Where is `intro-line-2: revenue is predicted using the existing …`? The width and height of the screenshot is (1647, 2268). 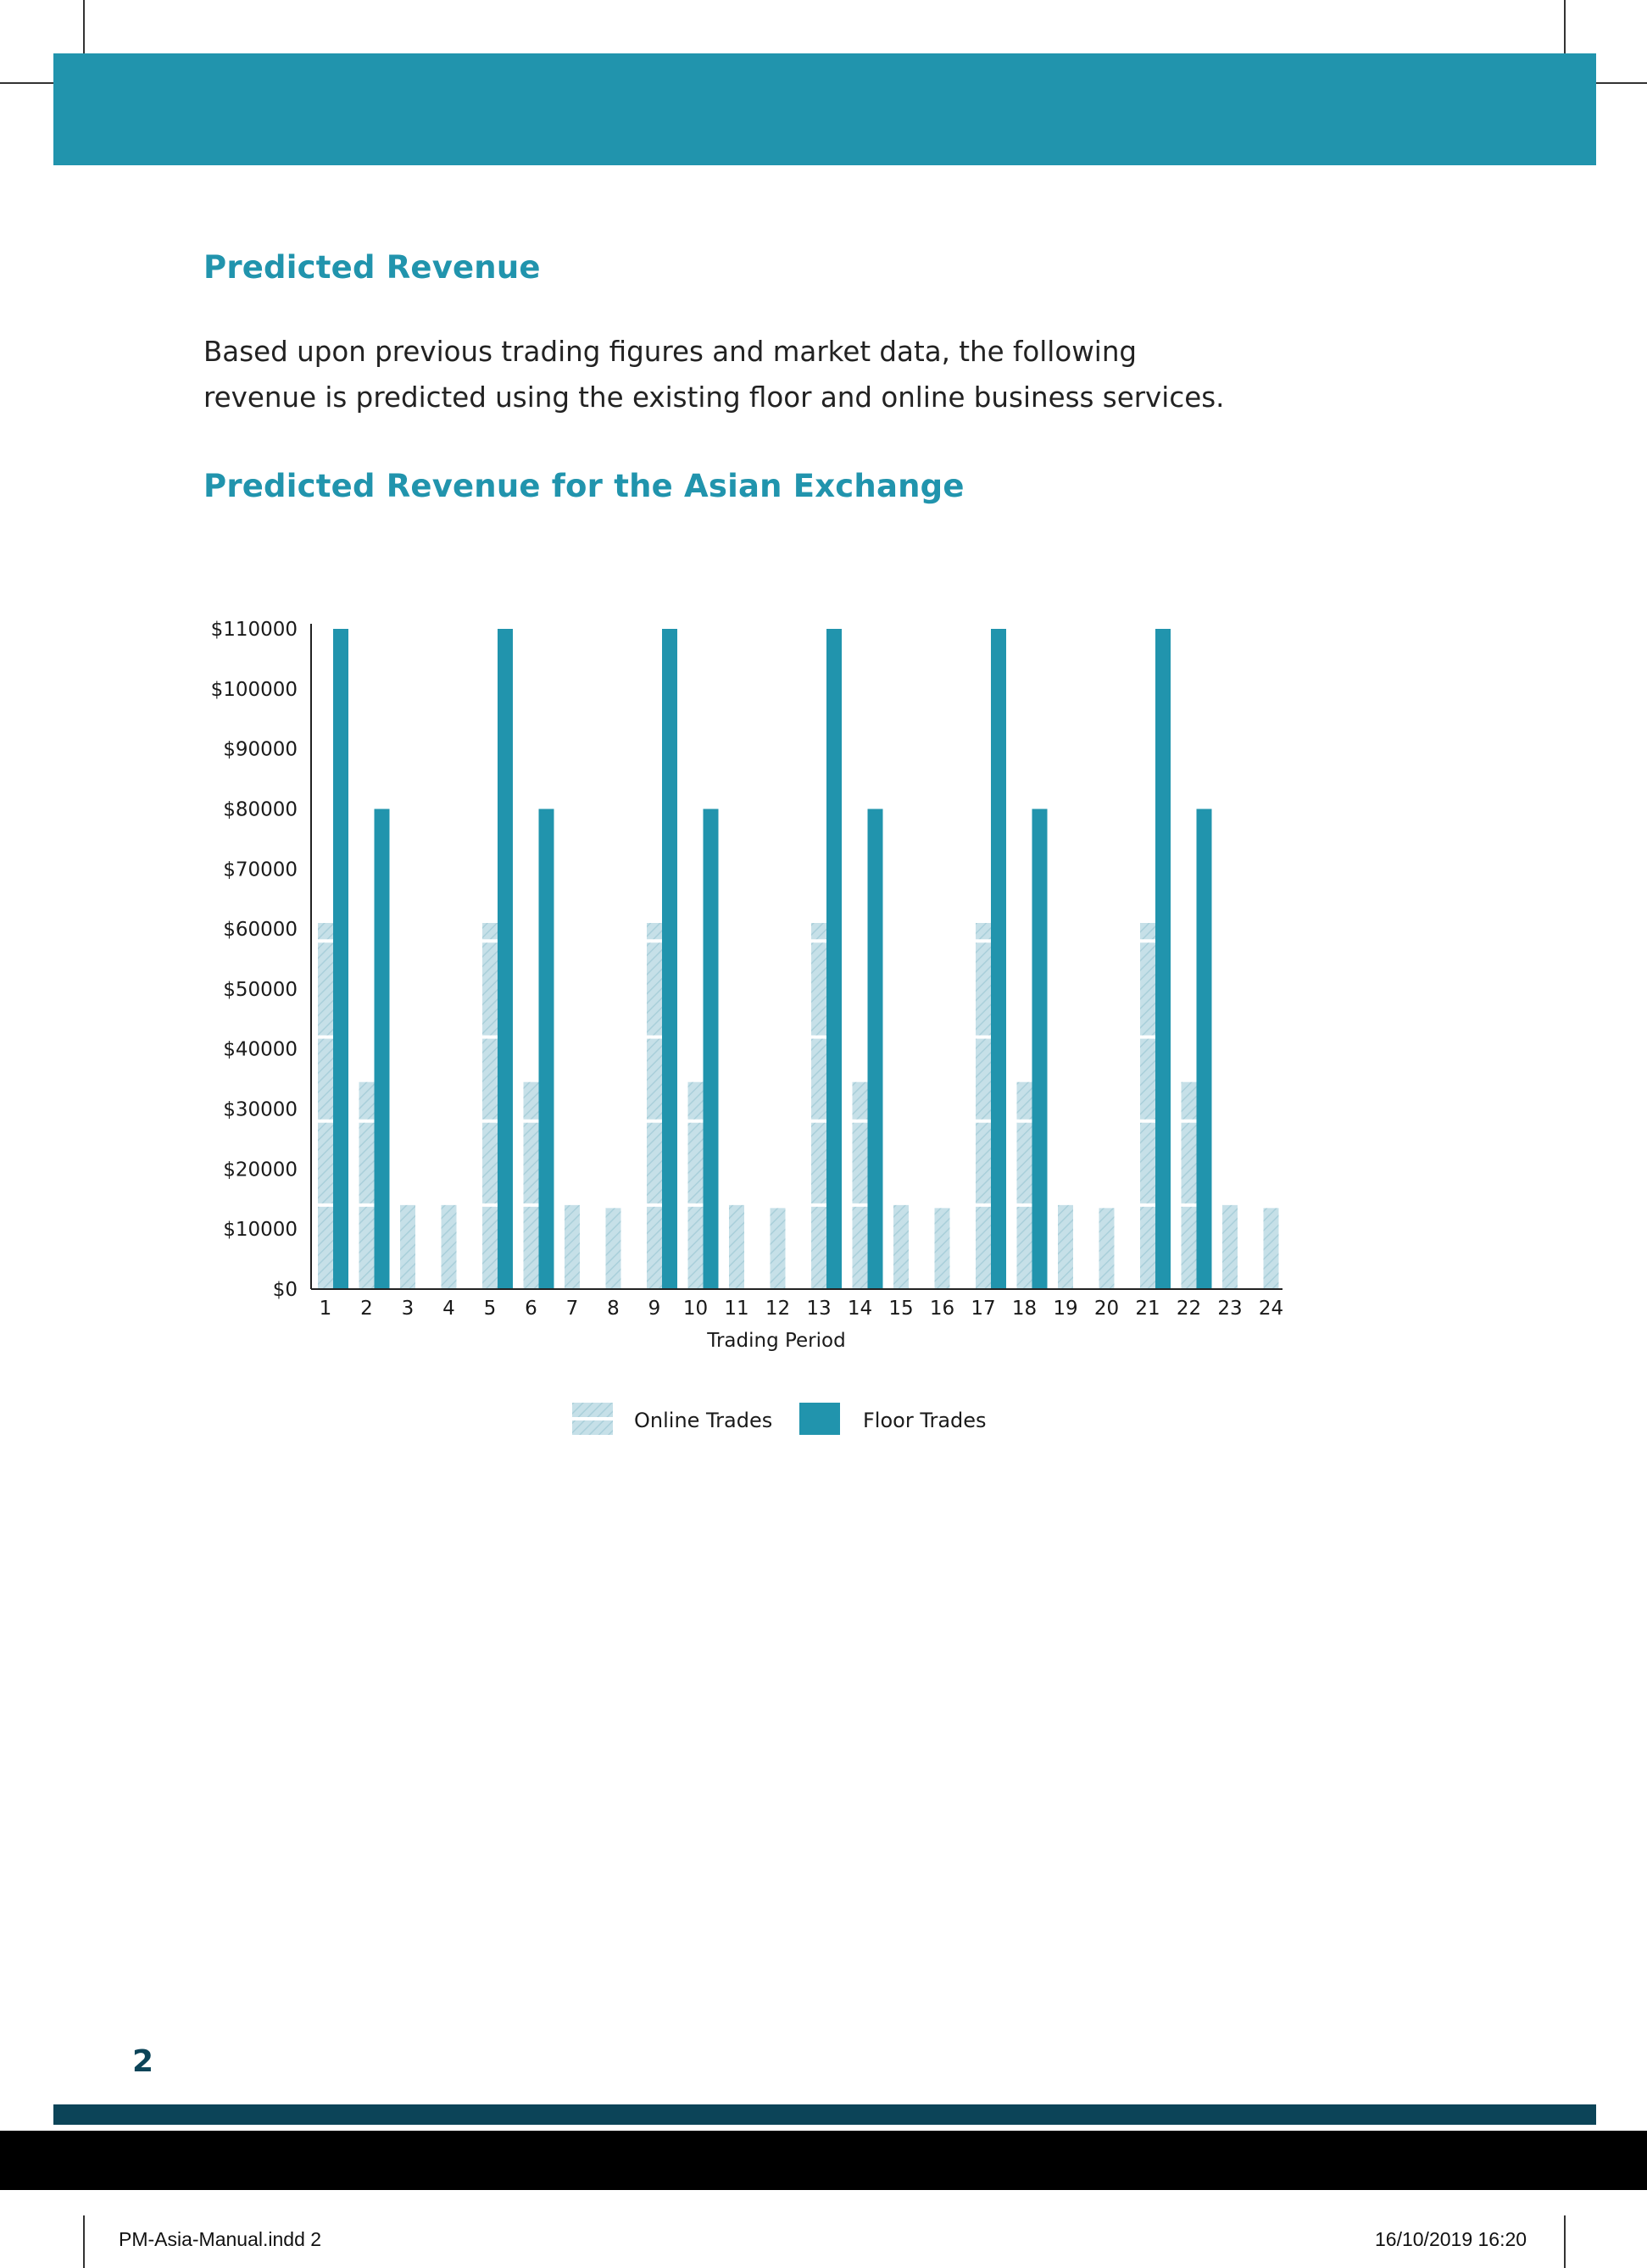
intro-line-2: revenue is predicted using the existing … is located at coordinates (714, 398).